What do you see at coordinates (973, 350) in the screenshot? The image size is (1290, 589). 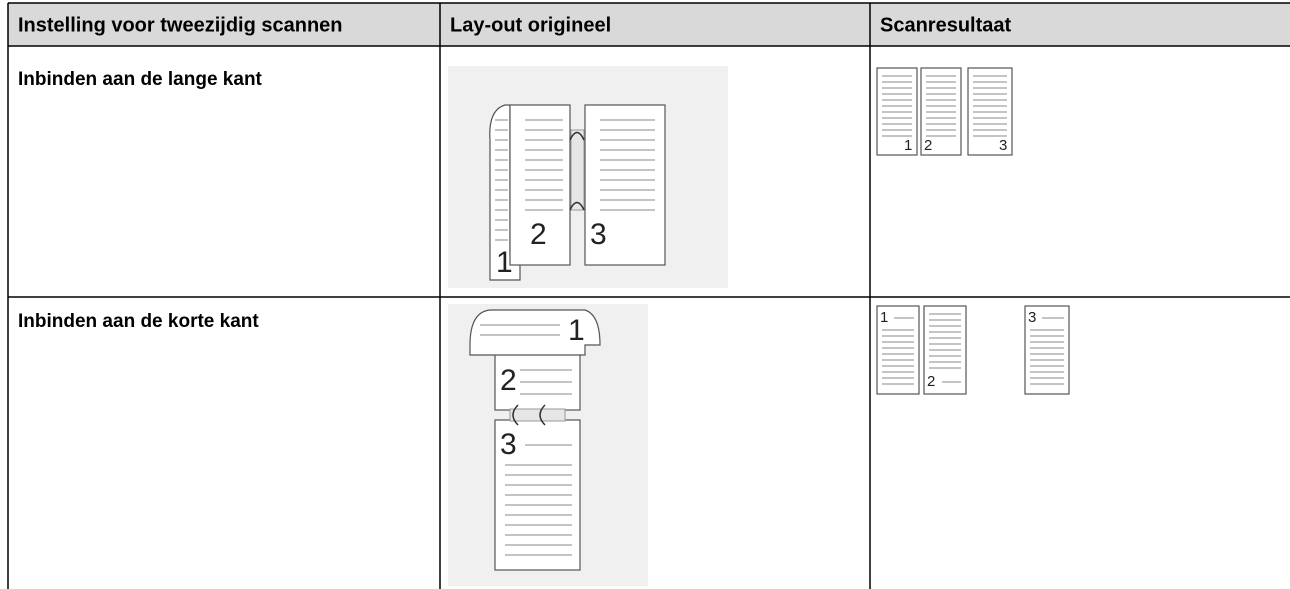 I see `short-edge-result: 1 2 3` at bounding box center [973, 350].